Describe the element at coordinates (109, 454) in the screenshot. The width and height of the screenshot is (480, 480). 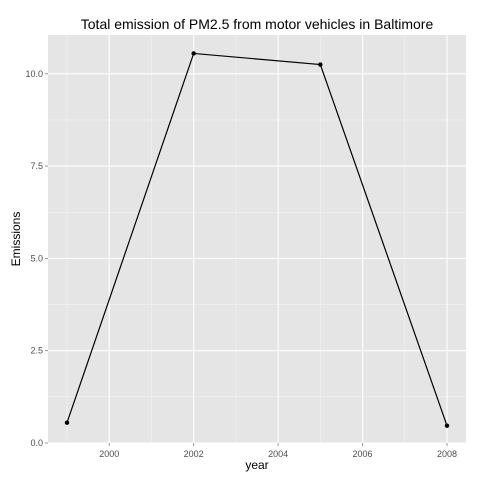
I see `x-tick-label: 2000` at that location.